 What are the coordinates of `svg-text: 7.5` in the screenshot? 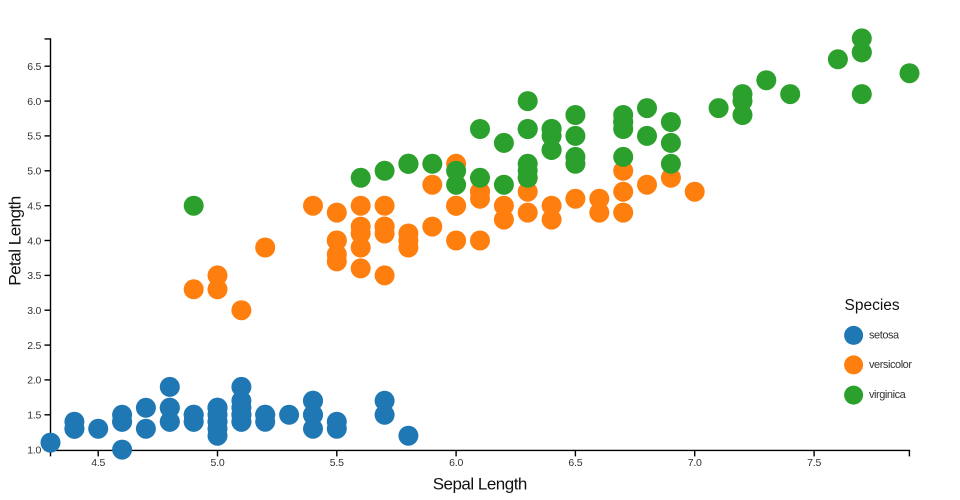 It's located at (814, 463).